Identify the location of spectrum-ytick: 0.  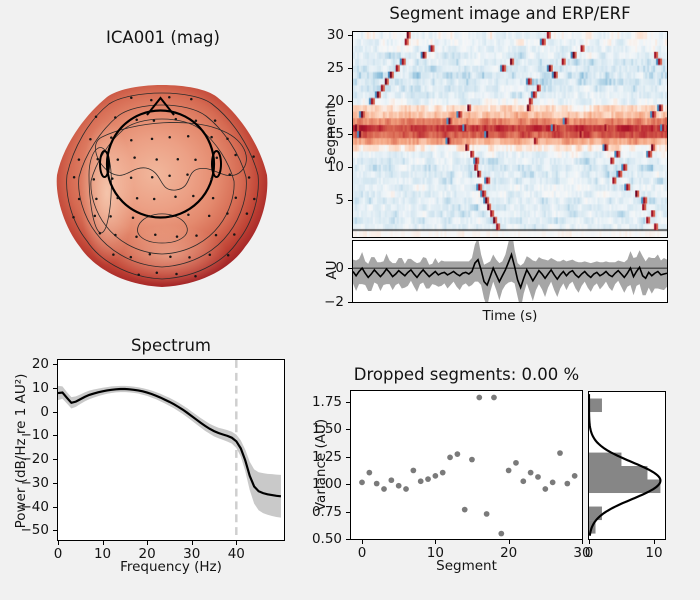
(44, 411).